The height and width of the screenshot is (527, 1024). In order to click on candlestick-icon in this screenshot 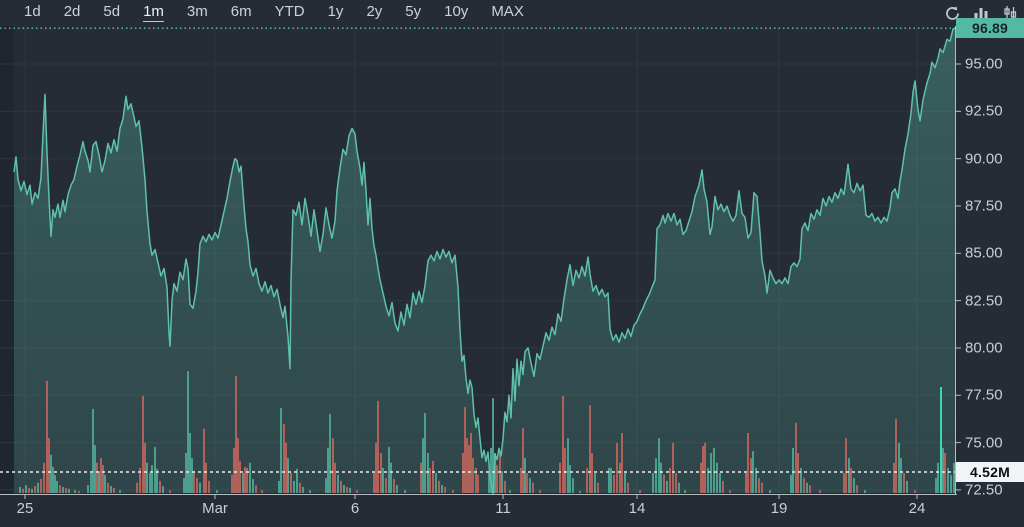, I will do `click(1010, 13)`.